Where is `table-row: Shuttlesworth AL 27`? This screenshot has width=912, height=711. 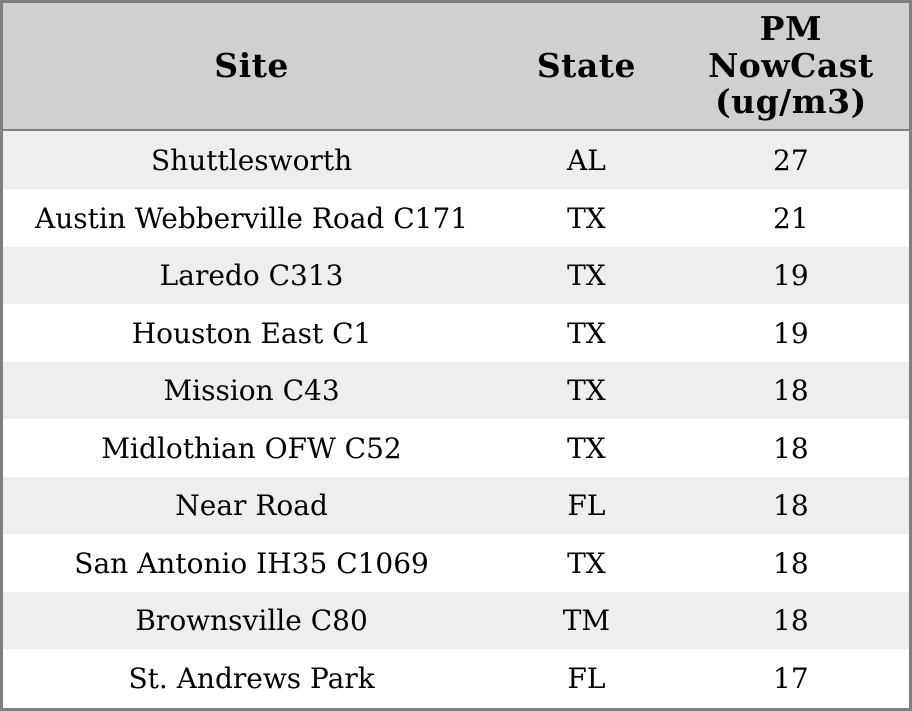
table-row: Shuttlesworth AL 27 is located at coordinates (456, 160).